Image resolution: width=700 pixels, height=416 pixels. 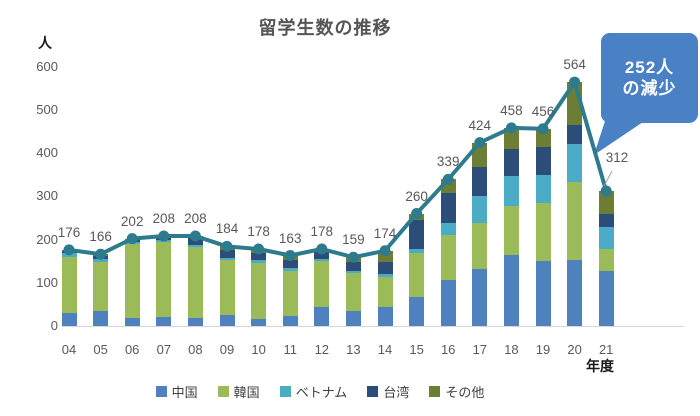 I want to click on bar-segment-ベトナム-12, so click(x=322, y=260).